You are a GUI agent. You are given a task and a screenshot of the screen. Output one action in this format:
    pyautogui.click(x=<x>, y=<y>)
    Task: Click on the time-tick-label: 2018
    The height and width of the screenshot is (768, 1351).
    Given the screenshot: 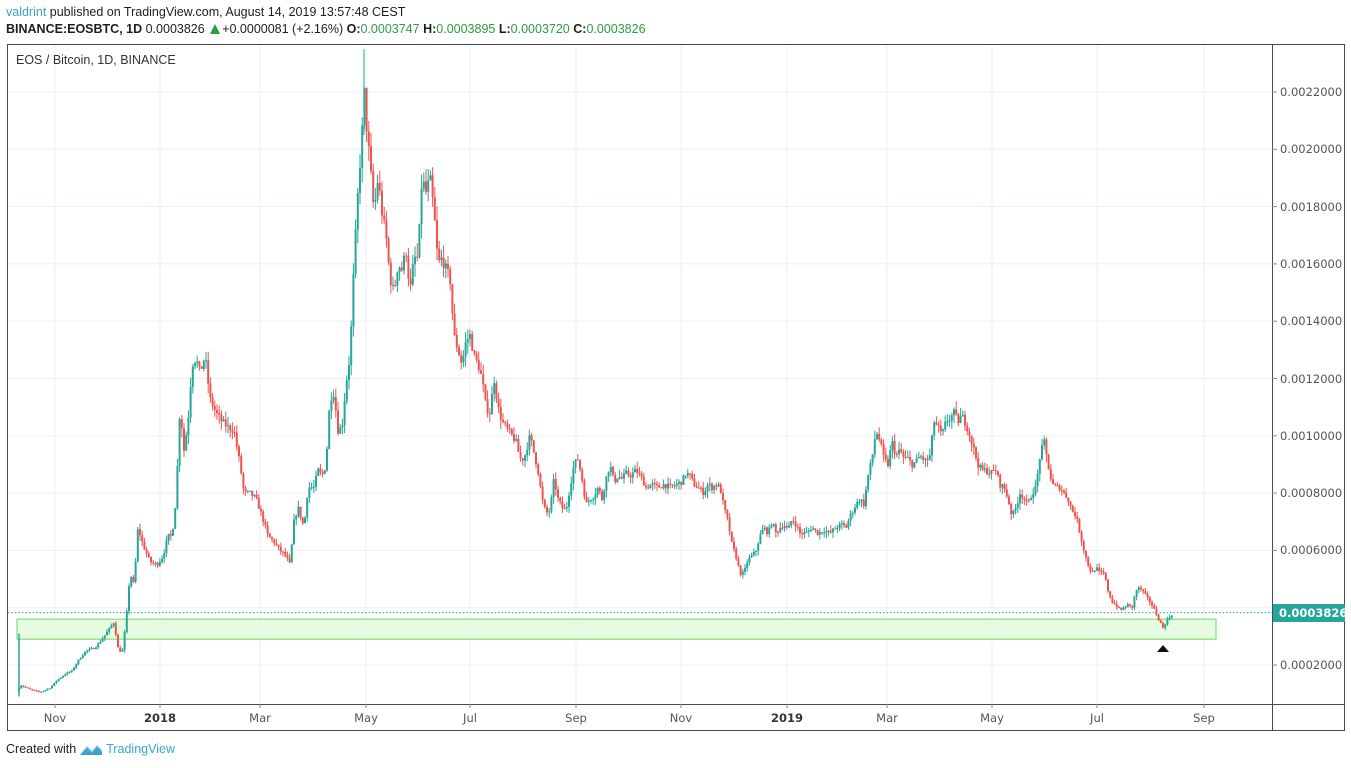 What is the action you would take?
    pyautogui.click(x=160, y=718)
    